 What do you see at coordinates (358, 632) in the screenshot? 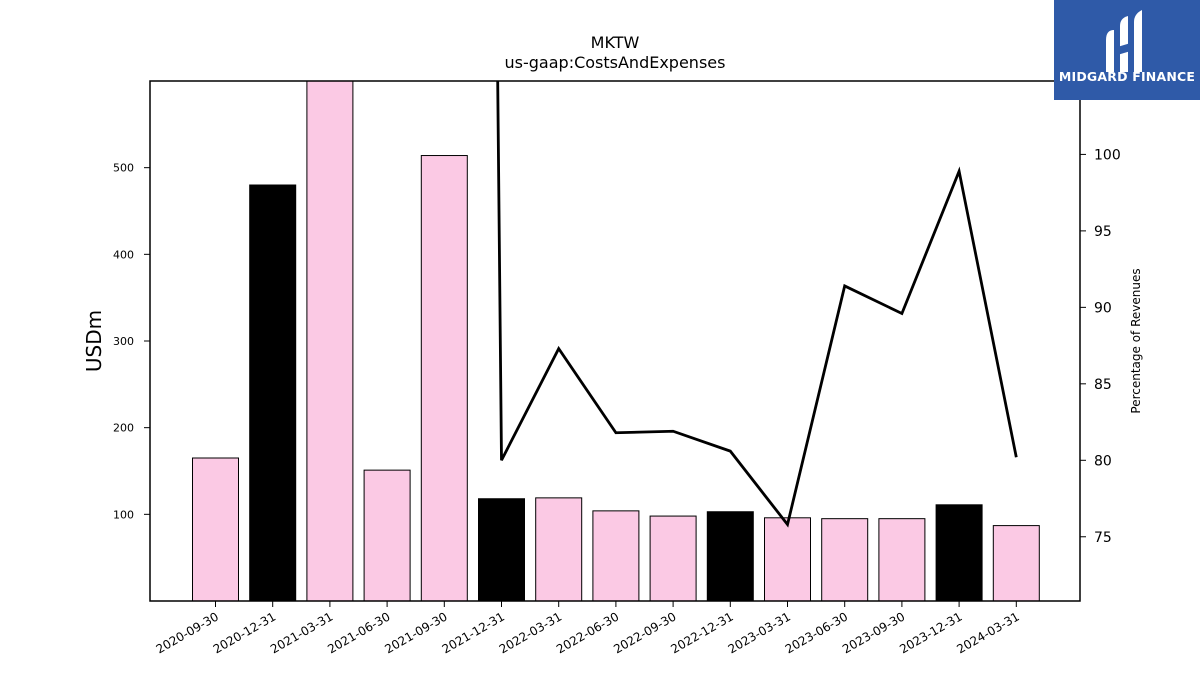
I see `x-tick-label: 2021-06-30` at bounding box center [358, 632].